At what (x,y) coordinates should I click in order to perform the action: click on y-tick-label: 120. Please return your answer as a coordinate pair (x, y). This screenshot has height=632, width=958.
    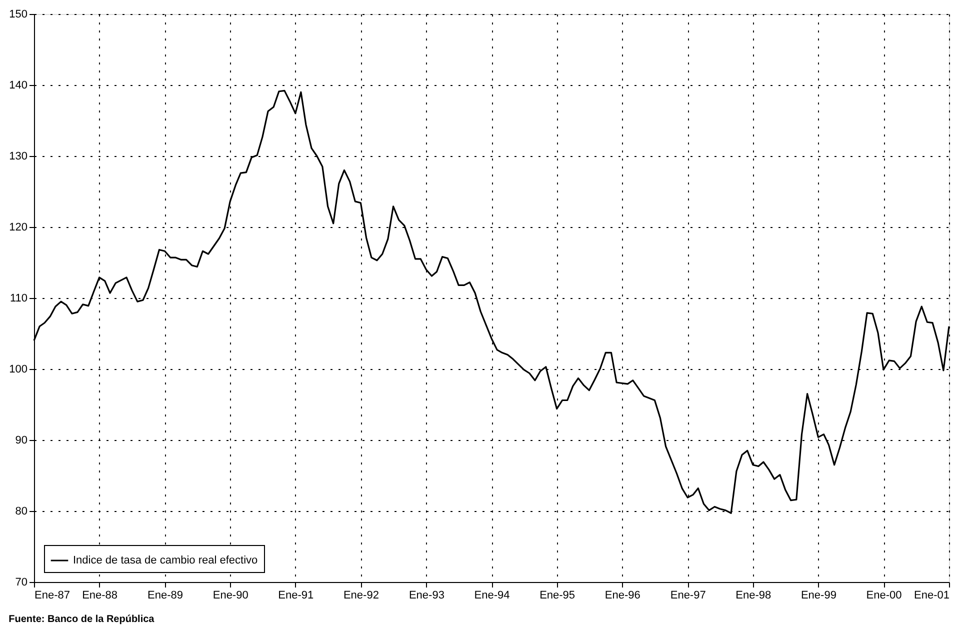
    Looking at the image, I should click on (18, 228).